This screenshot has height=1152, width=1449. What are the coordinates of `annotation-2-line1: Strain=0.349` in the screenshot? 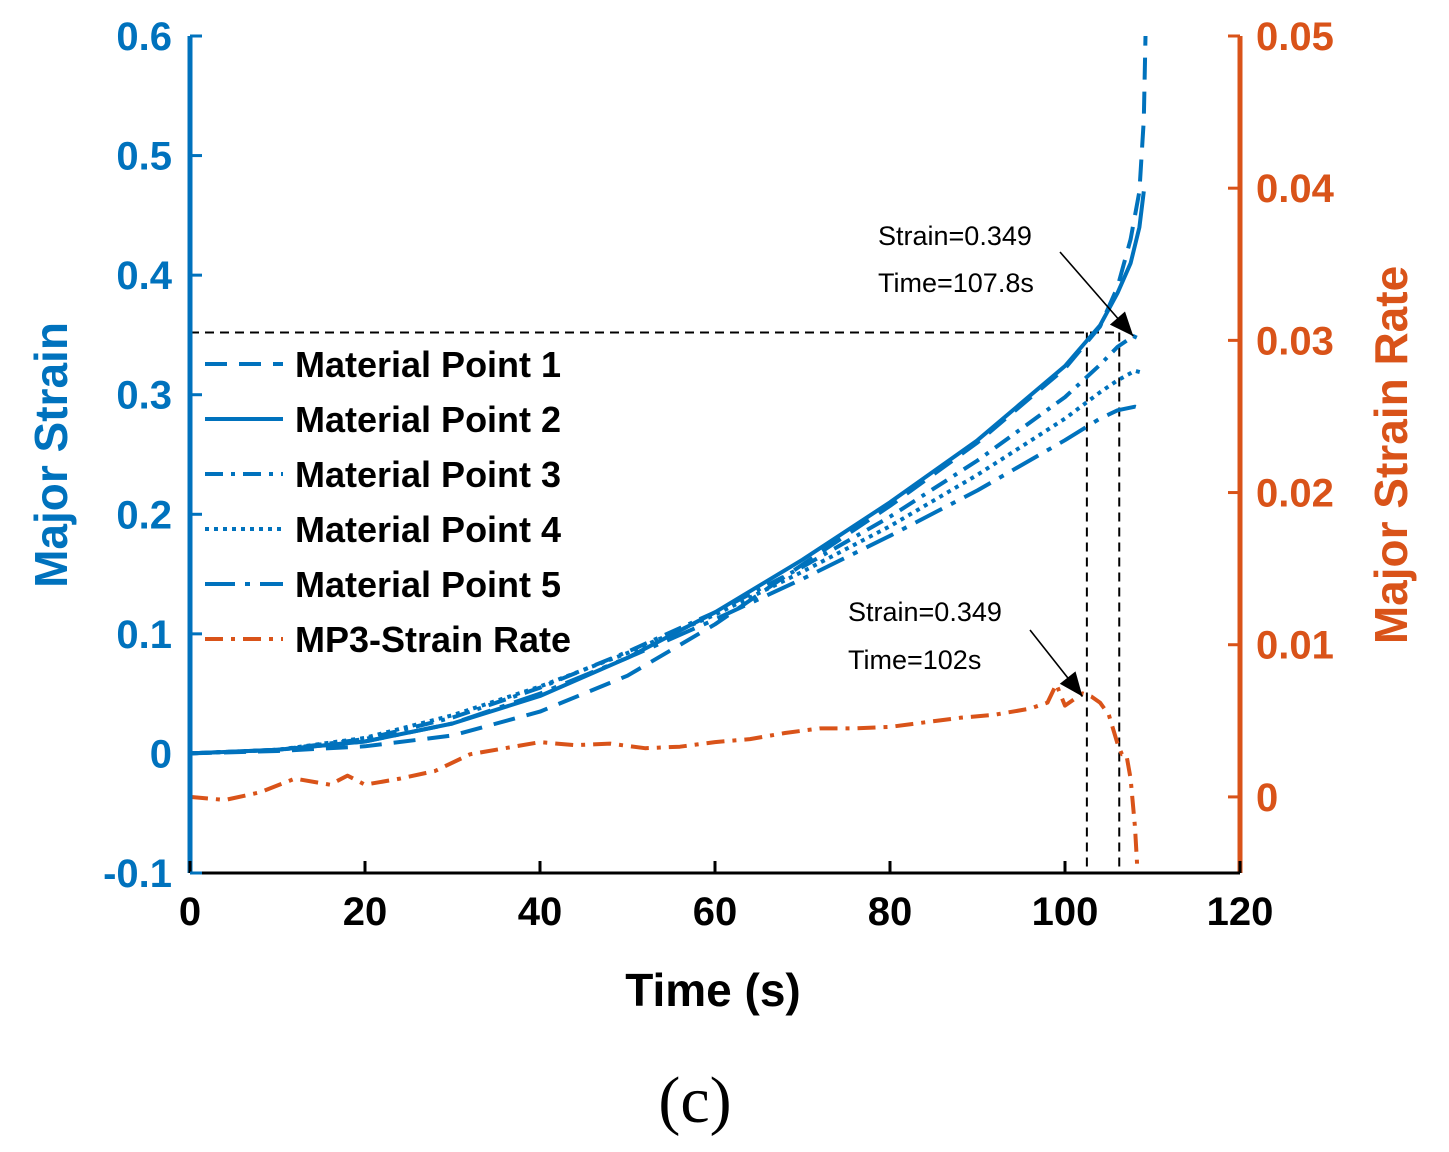 It's located at (925, 612).